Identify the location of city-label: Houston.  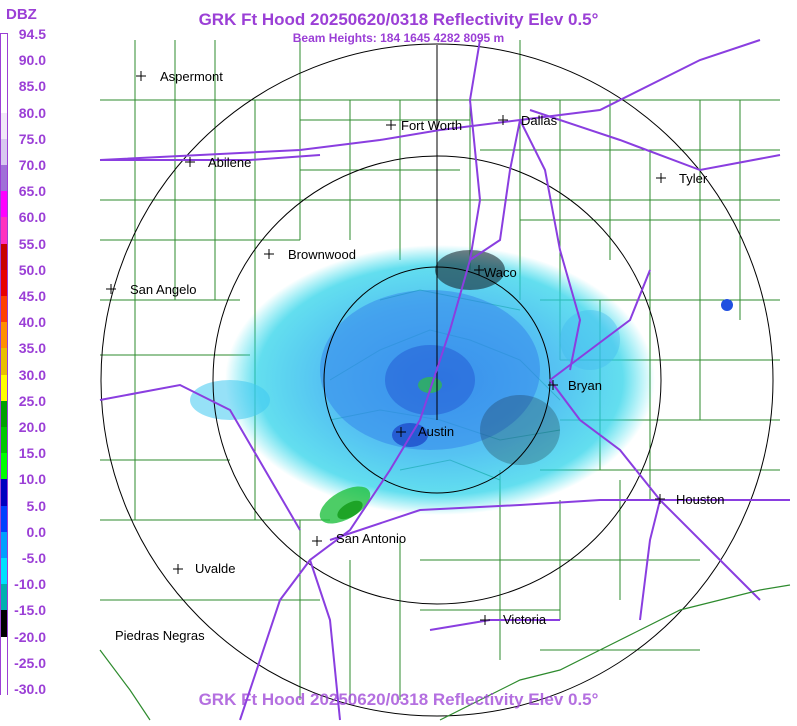
(700, 499).